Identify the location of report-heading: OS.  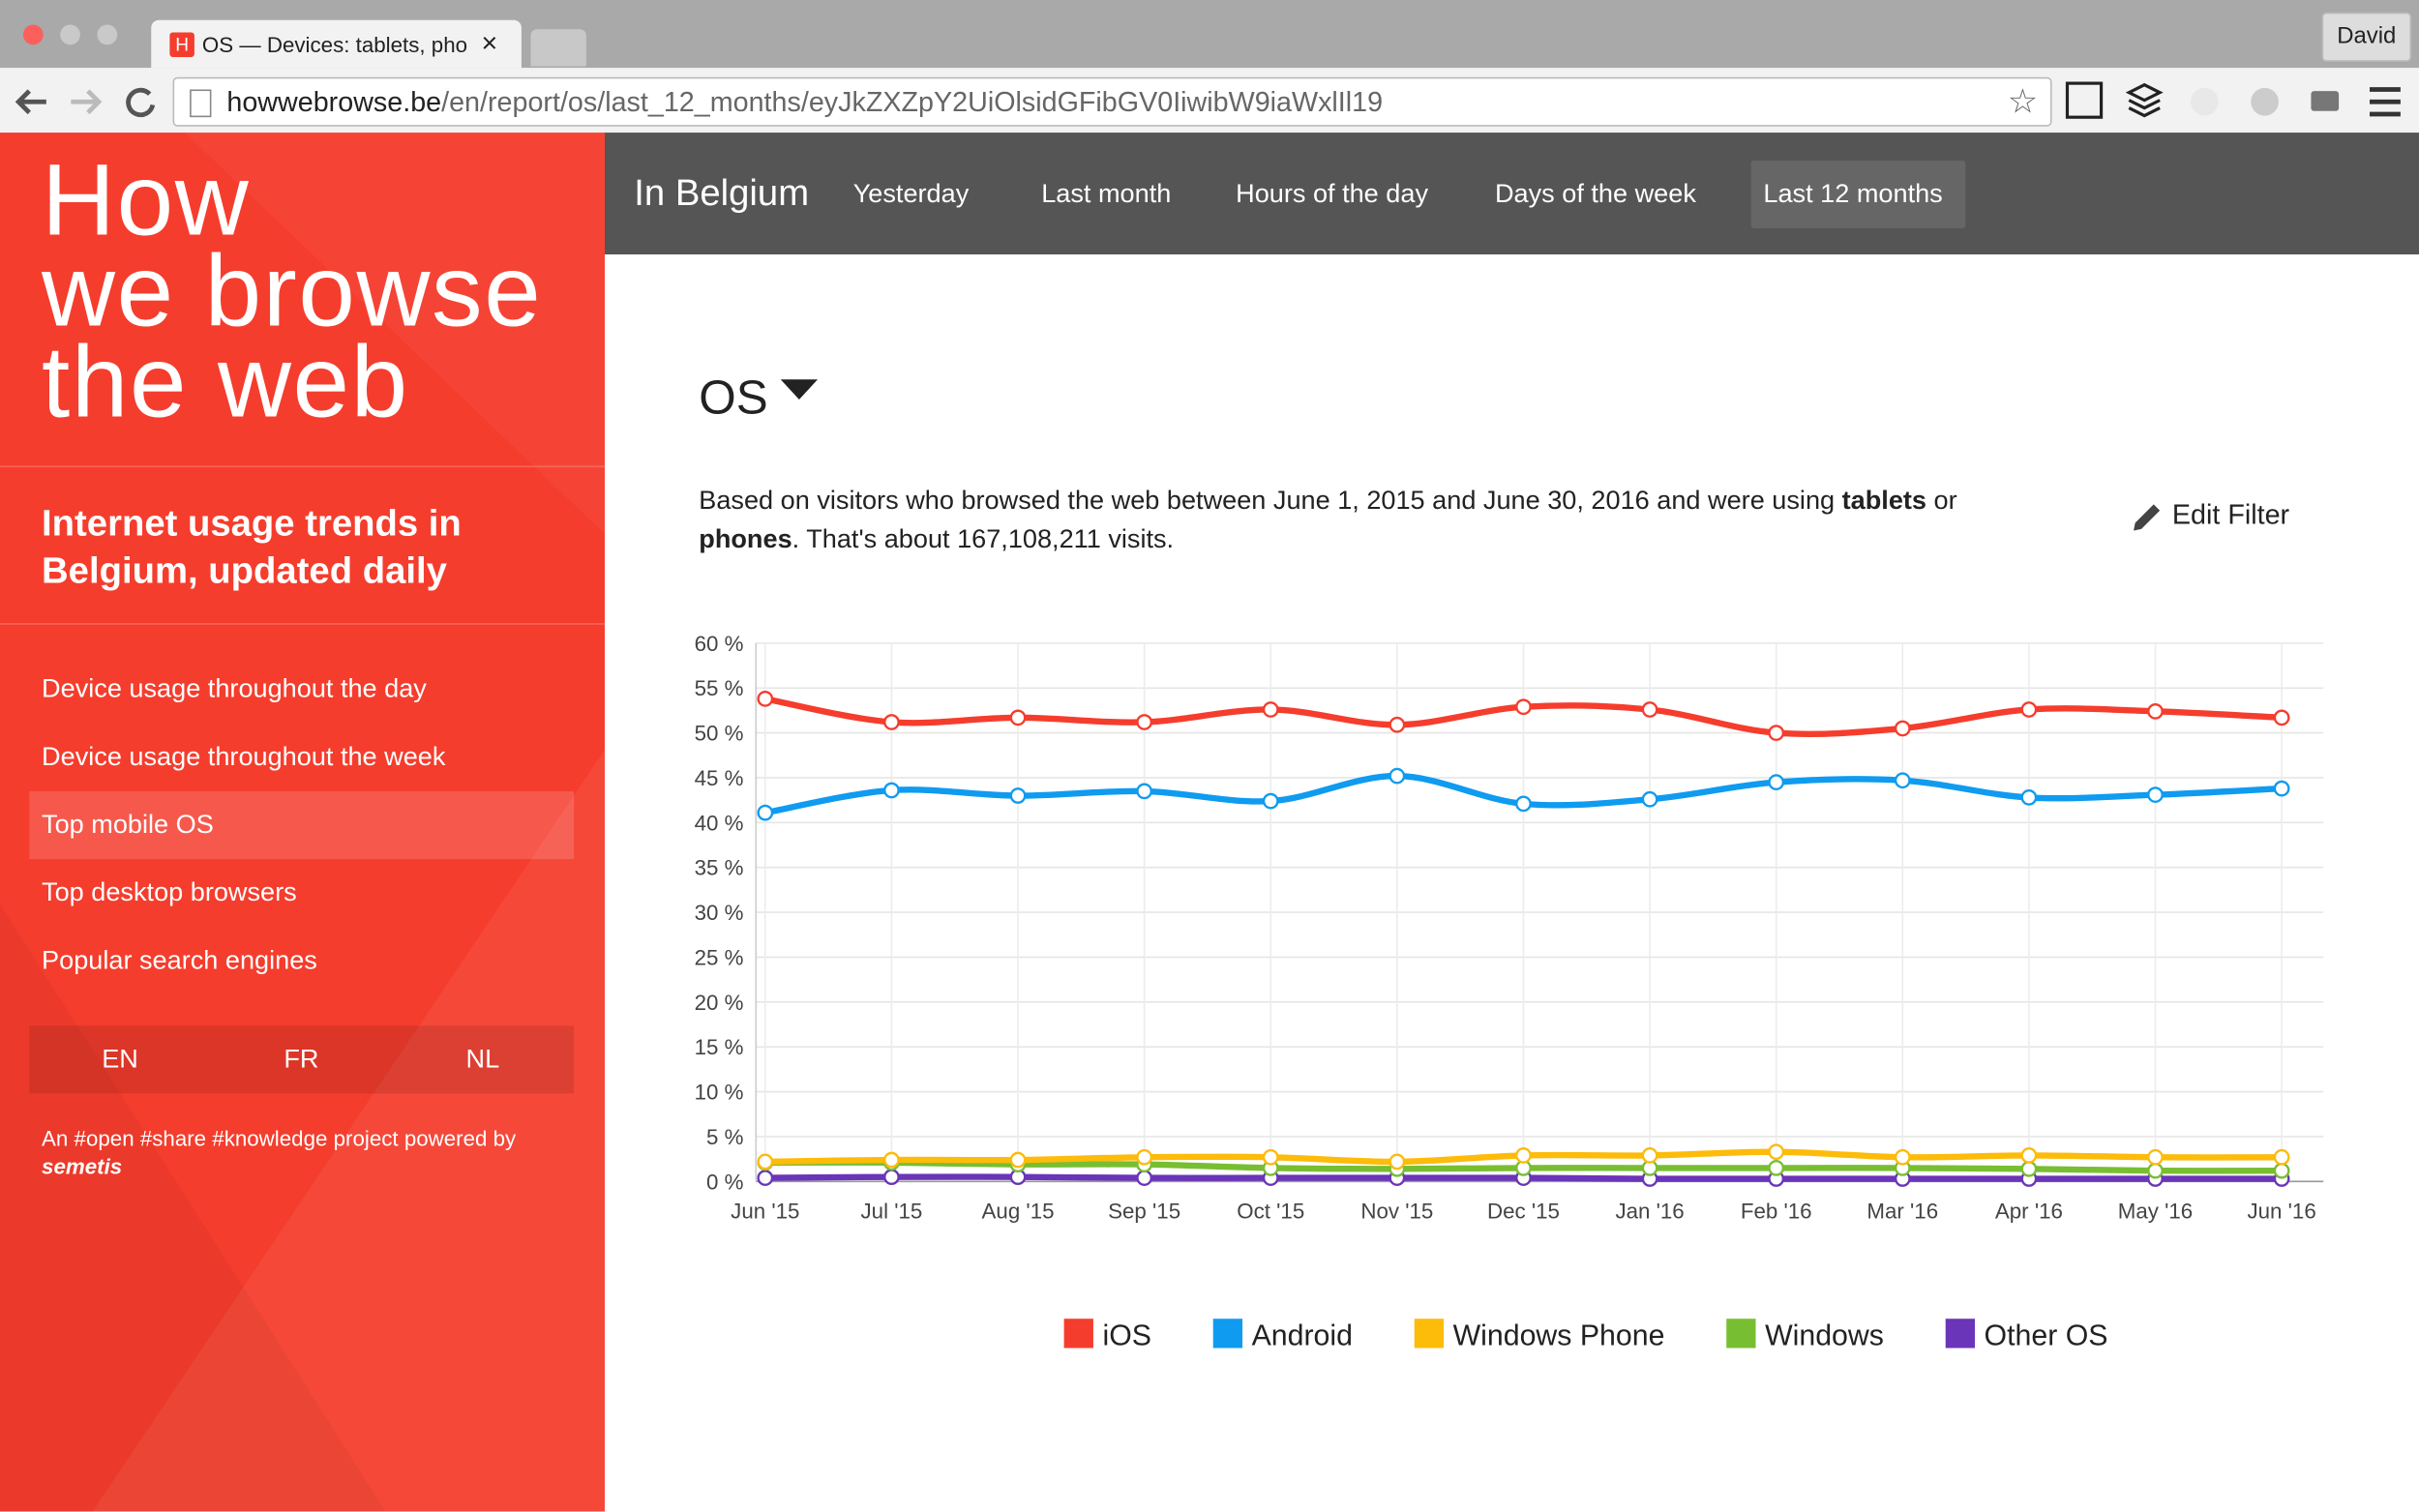
(759, 398).